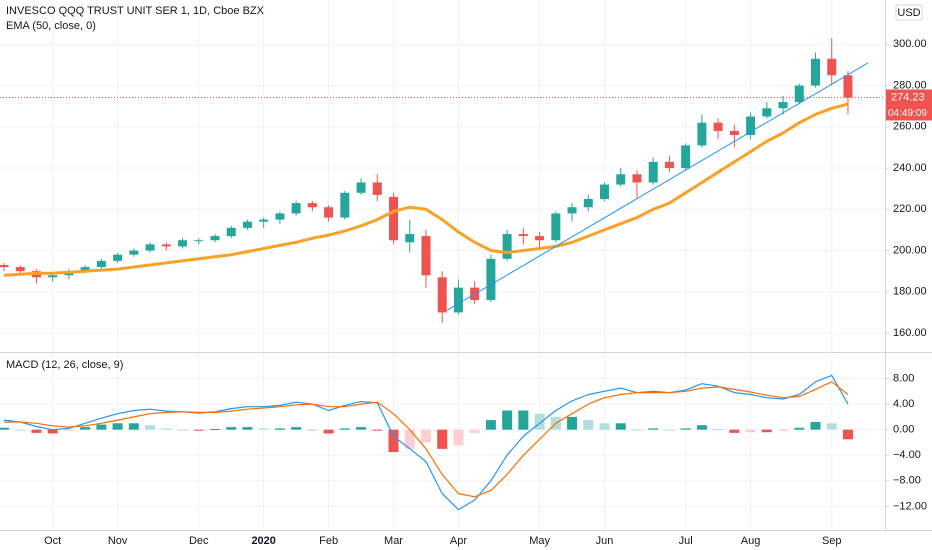 The width and height of the screenshot is (932, 550). I want to click on y-tick-label: −4.00, so click(907, 455).